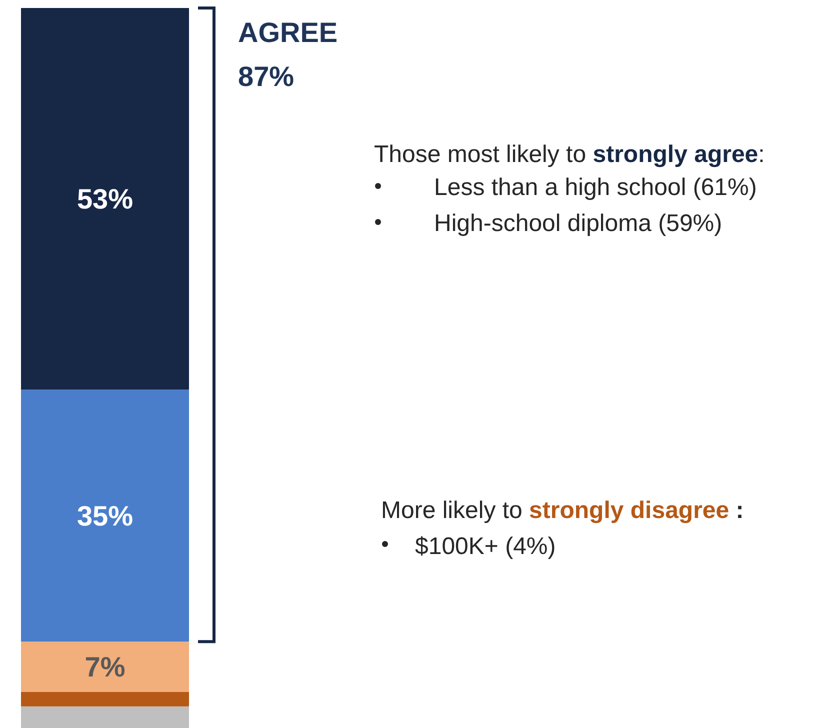 The image size is (815, 728). I want to click on text: More likely to, so click(455, 510).